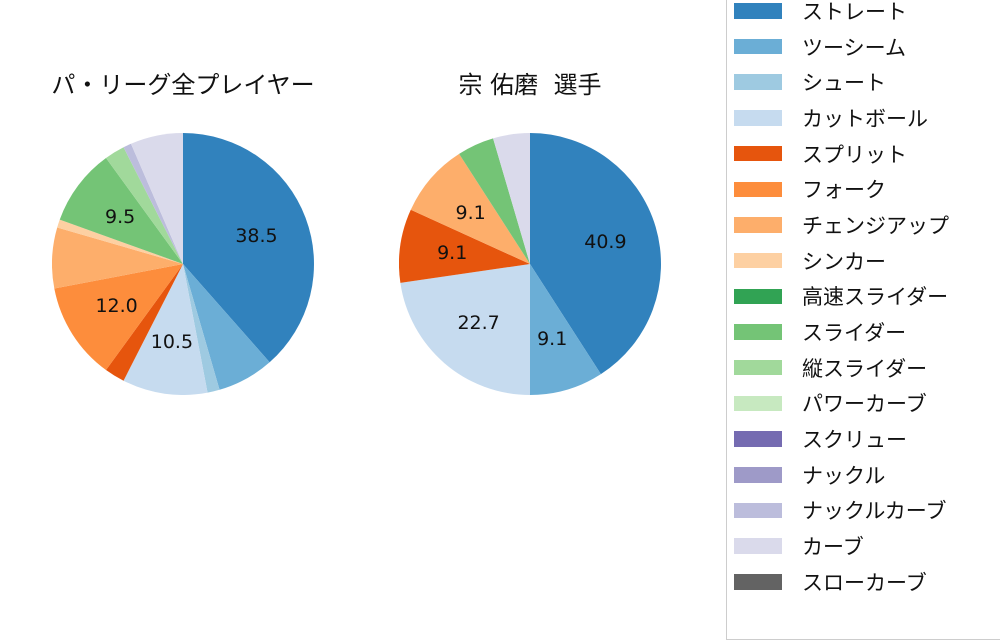 The image size is (1000, 640). I want to click on pie-slice-縦スライダー, so click(144, 205).